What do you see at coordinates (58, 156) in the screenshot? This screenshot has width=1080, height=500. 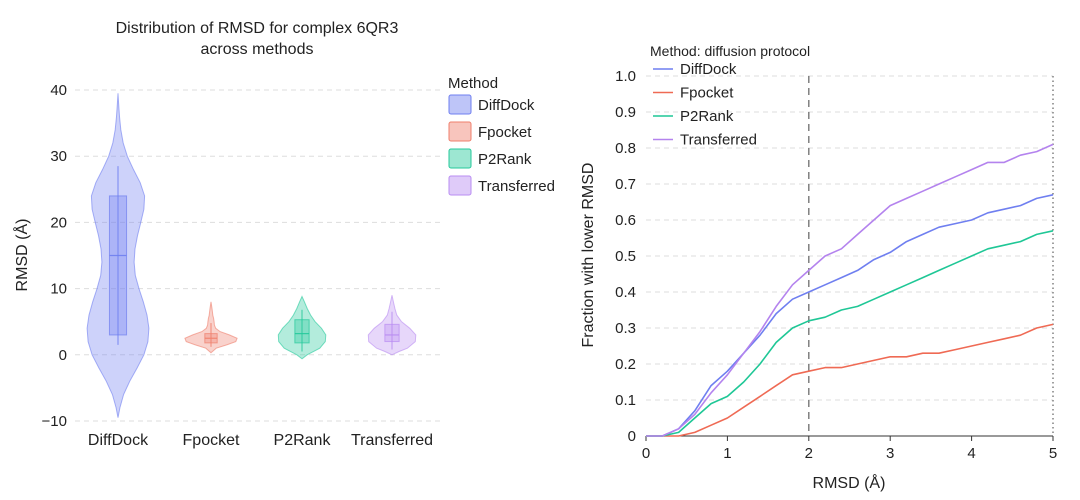 I see `violin-y-tick-label: 30` at bounding box center [58, 156].